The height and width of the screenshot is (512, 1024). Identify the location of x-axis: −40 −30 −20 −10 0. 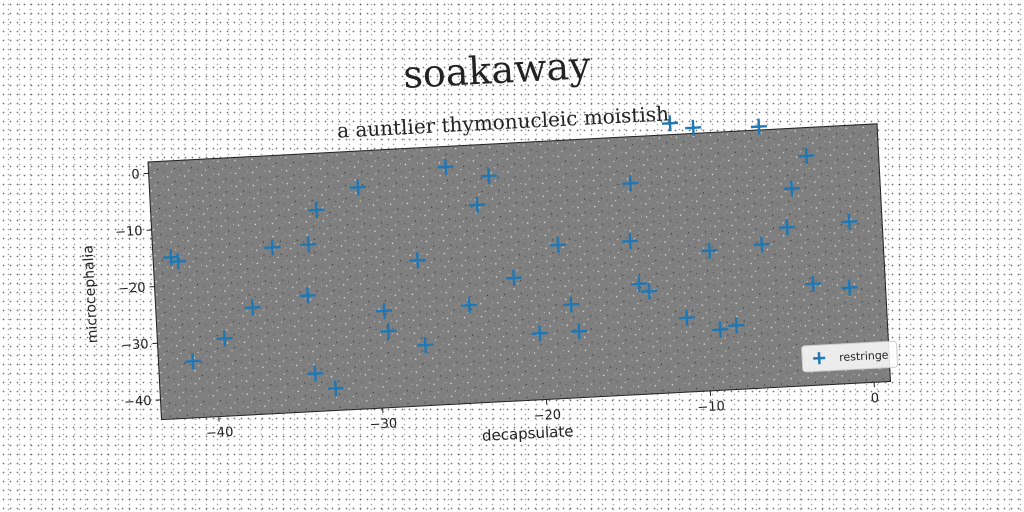
(543, 411).